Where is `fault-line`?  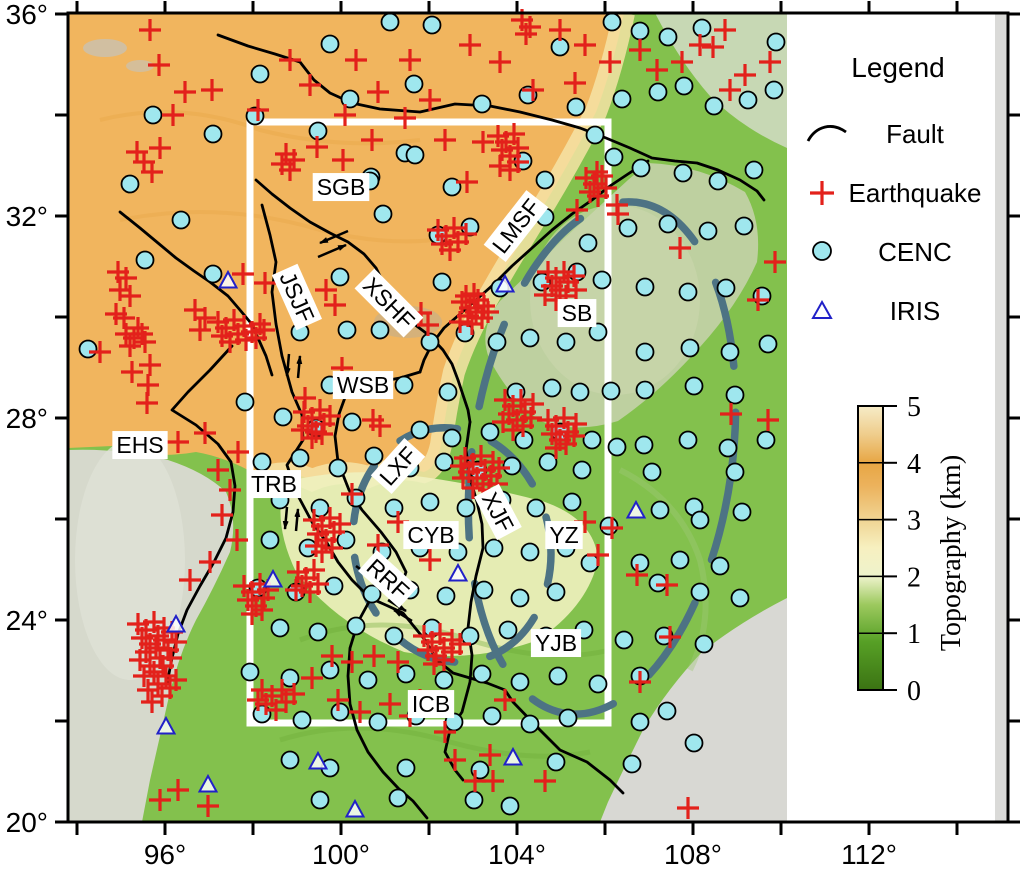 fault-line is located at coordinates (201, 515).